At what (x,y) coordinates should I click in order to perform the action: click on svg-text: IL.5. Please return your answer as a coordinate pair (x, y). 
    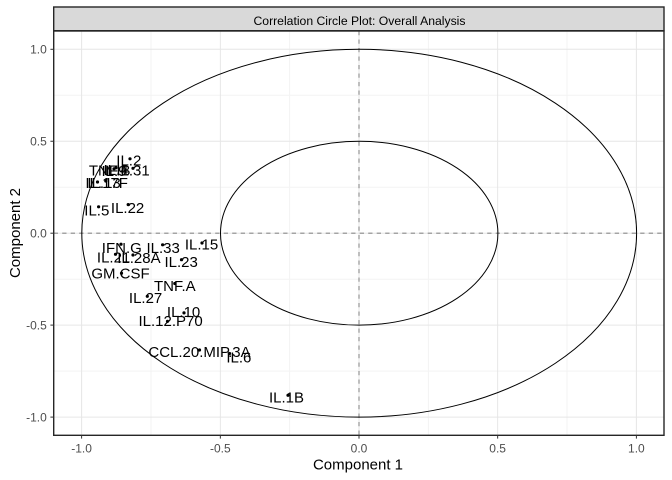
    Looking at the image, I should click on (96, 211).